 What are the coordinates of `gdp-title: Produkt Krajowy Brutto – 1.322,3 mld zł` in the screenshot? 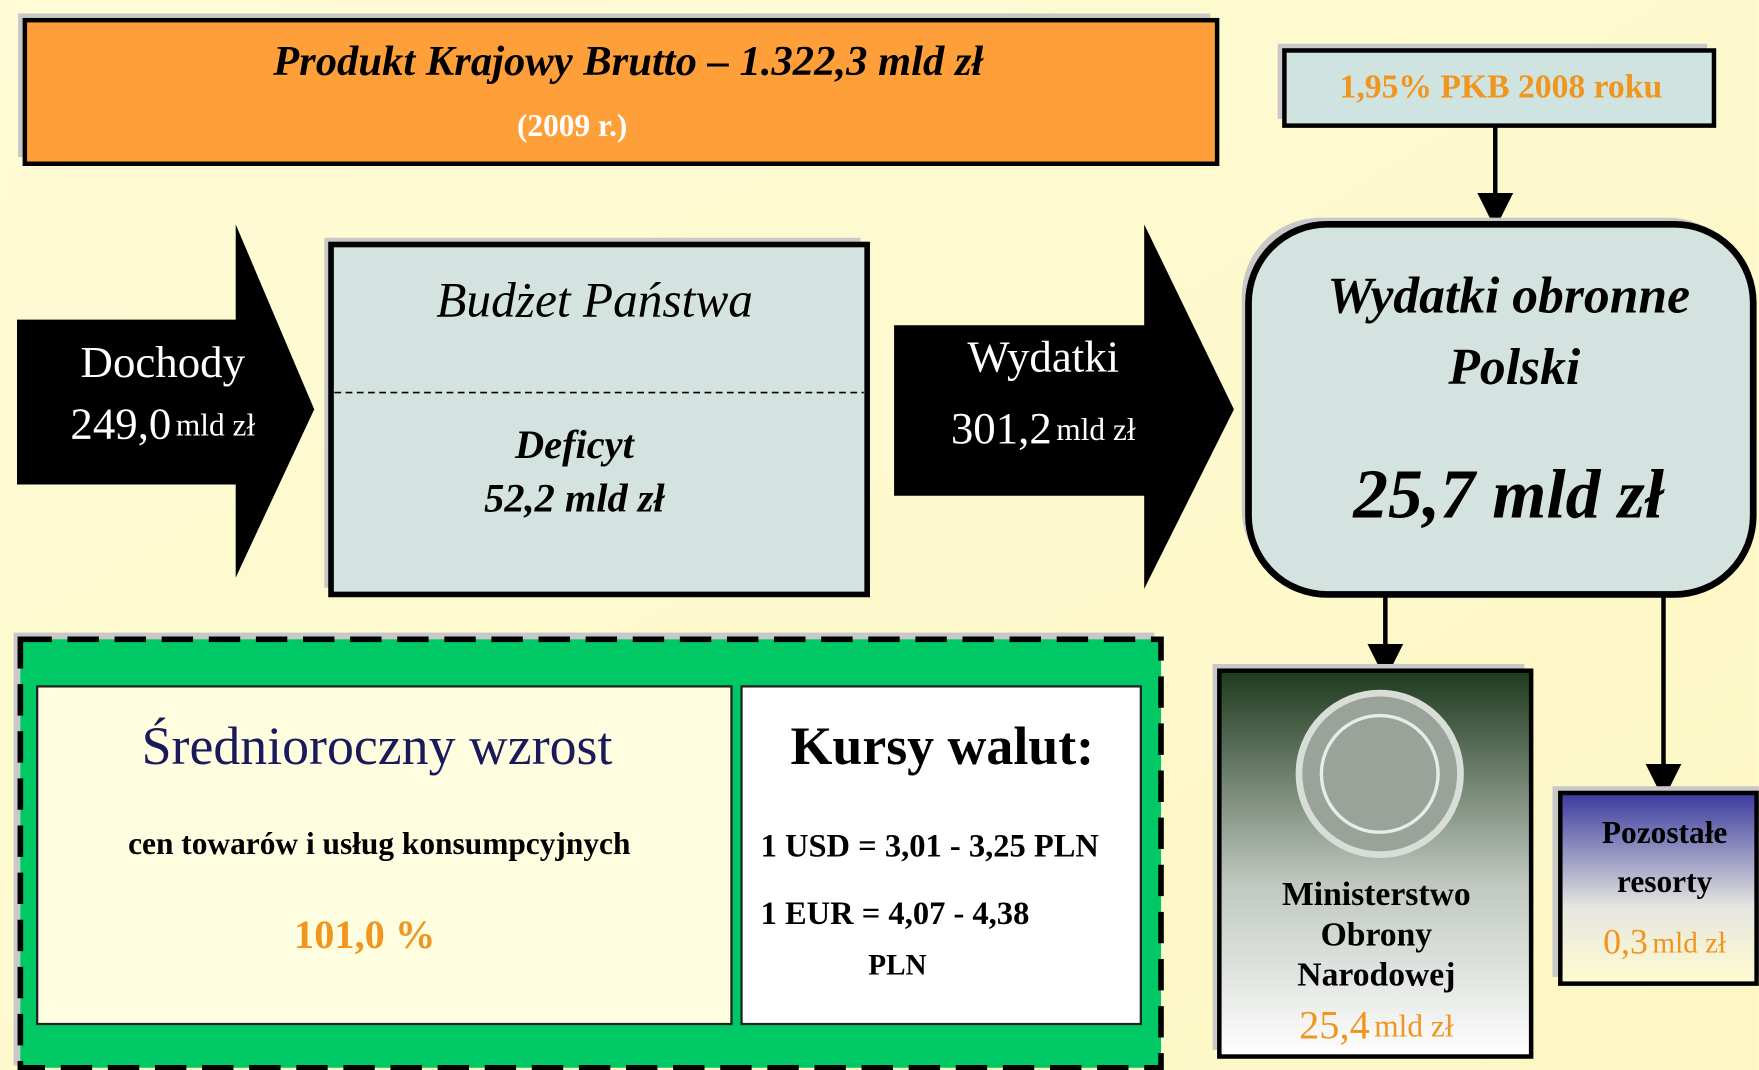 It's located at (628, 61).